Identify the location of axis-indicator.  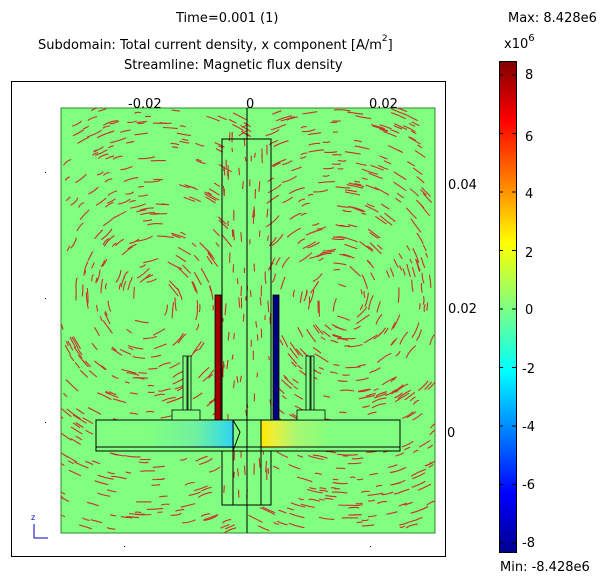
(40, 531).